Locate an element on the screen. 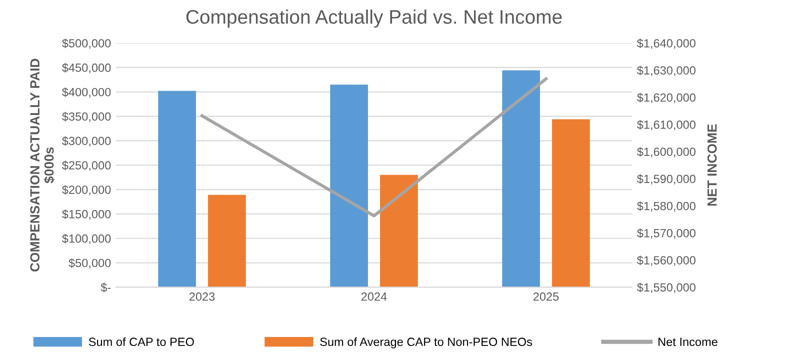 This screenshot has width=800, height=359. y-tick-label: $150,000 is located at coordinates (86, 215).